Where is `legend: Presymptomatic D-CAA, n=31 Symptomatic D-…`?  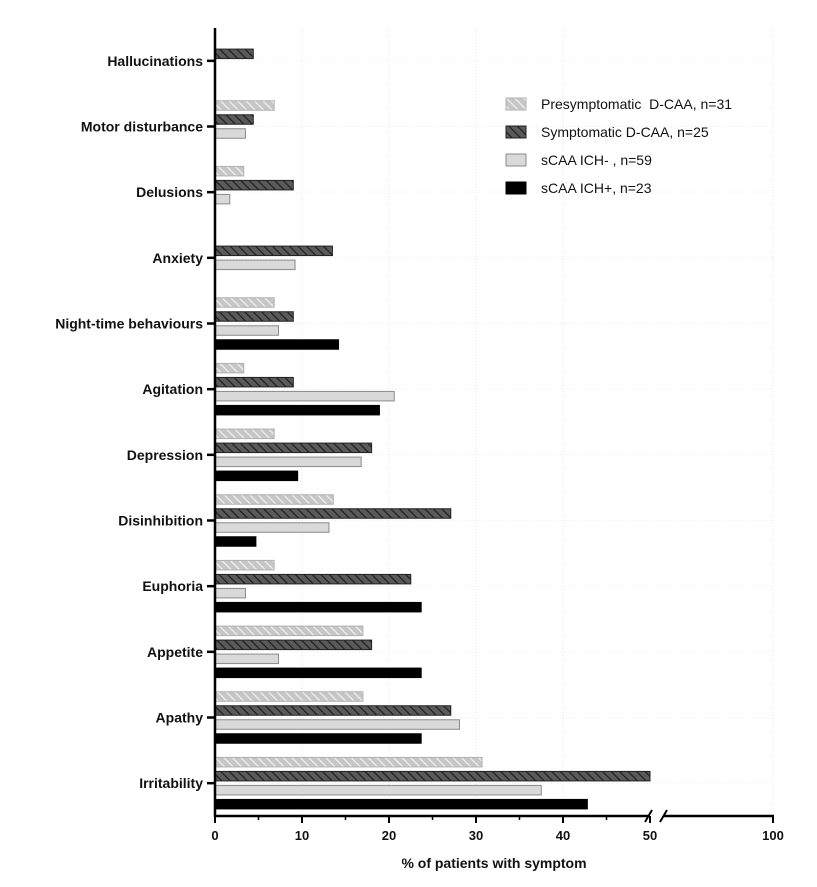 legend: Presymptomatic D-CAA, n=31 Symptomatic D-… is located at coordinates (618, 146).